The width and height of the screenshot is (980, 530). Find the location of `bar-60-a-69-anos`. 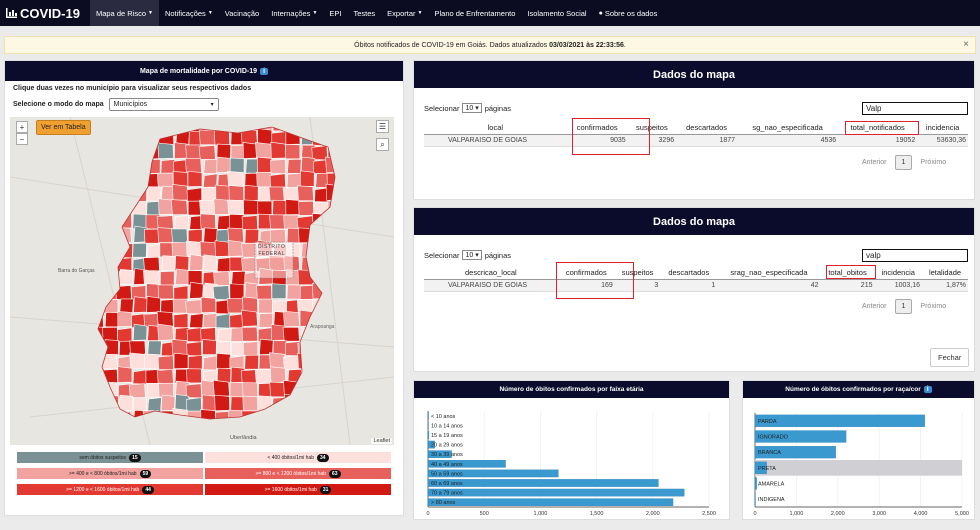

bar-60-a-69-anos is located at coordinates (543, 483).